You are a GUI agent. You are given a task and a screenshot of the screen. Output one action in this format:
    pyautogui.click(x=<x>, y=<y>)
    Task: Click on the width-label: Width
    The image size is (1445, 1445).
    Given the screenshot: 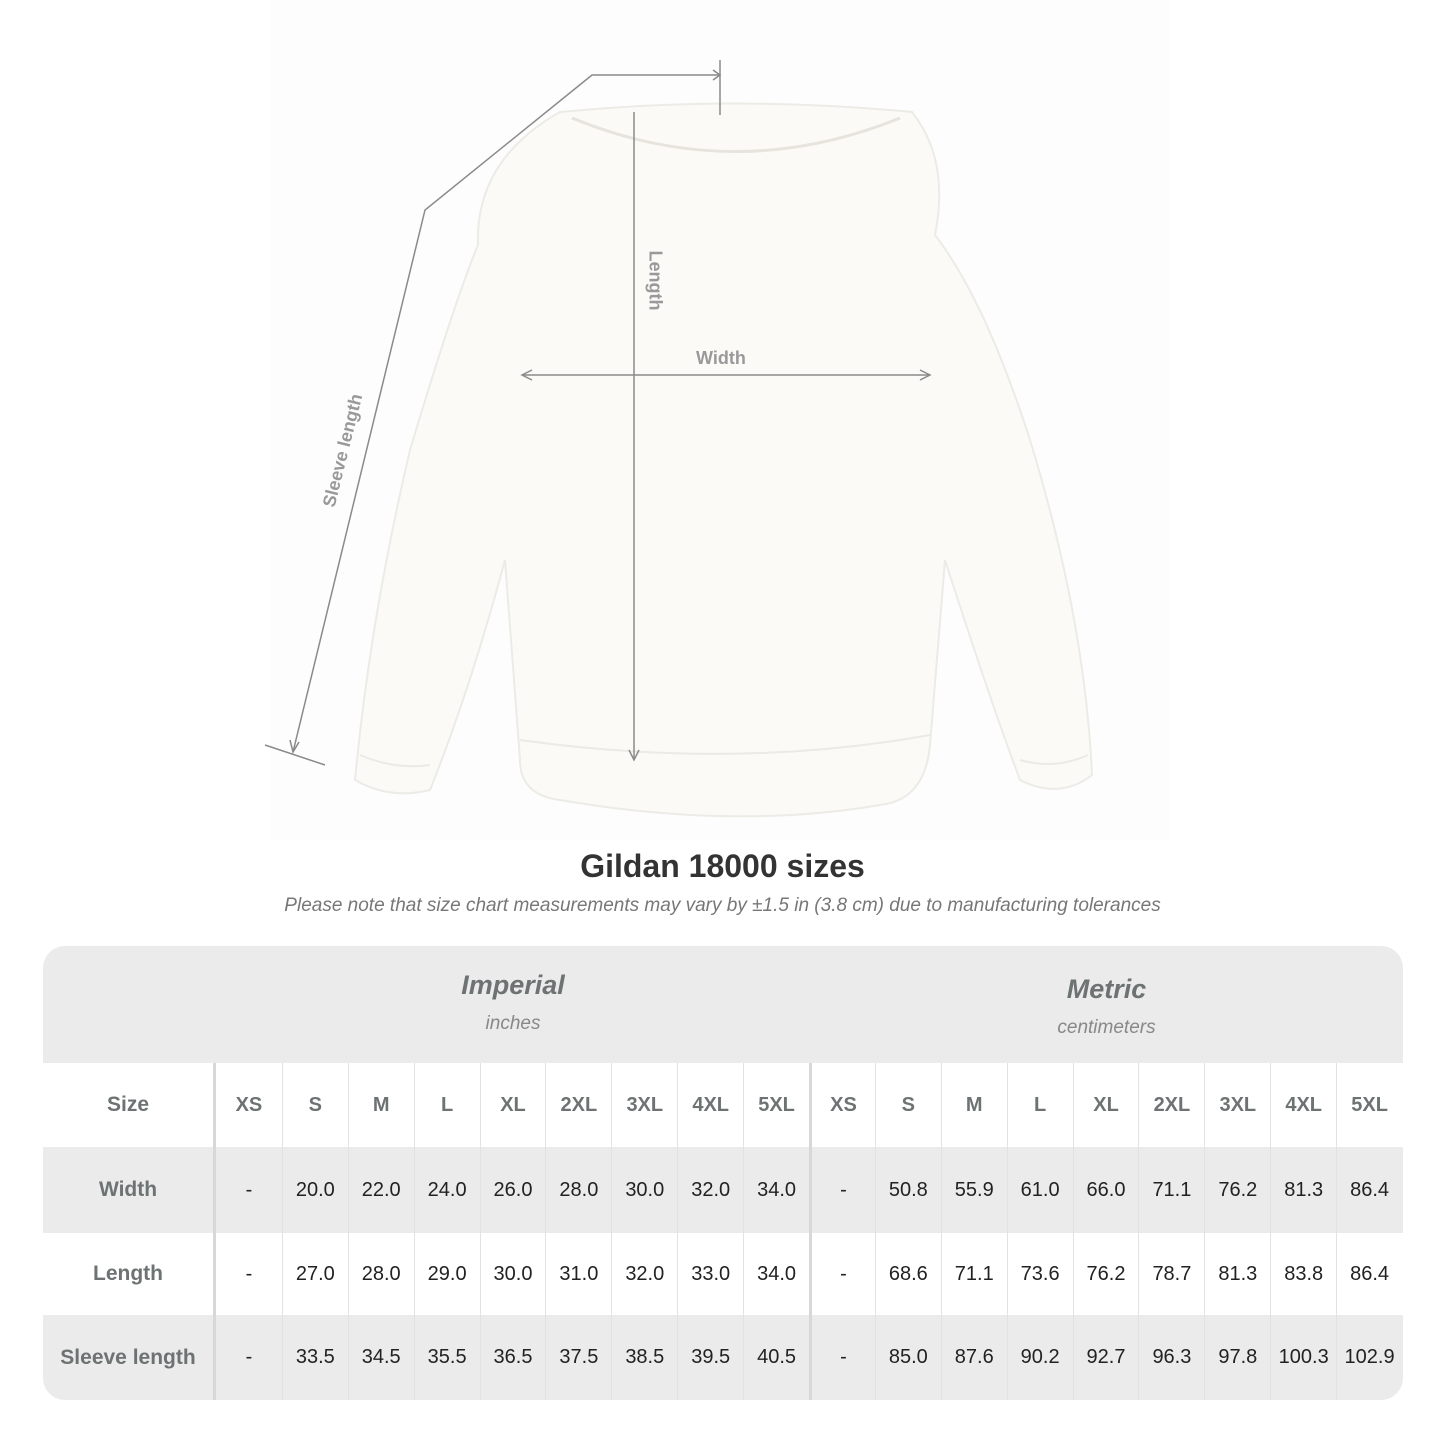 What is the action you would take?
    pyautogui.click(x=721, y=358)
    